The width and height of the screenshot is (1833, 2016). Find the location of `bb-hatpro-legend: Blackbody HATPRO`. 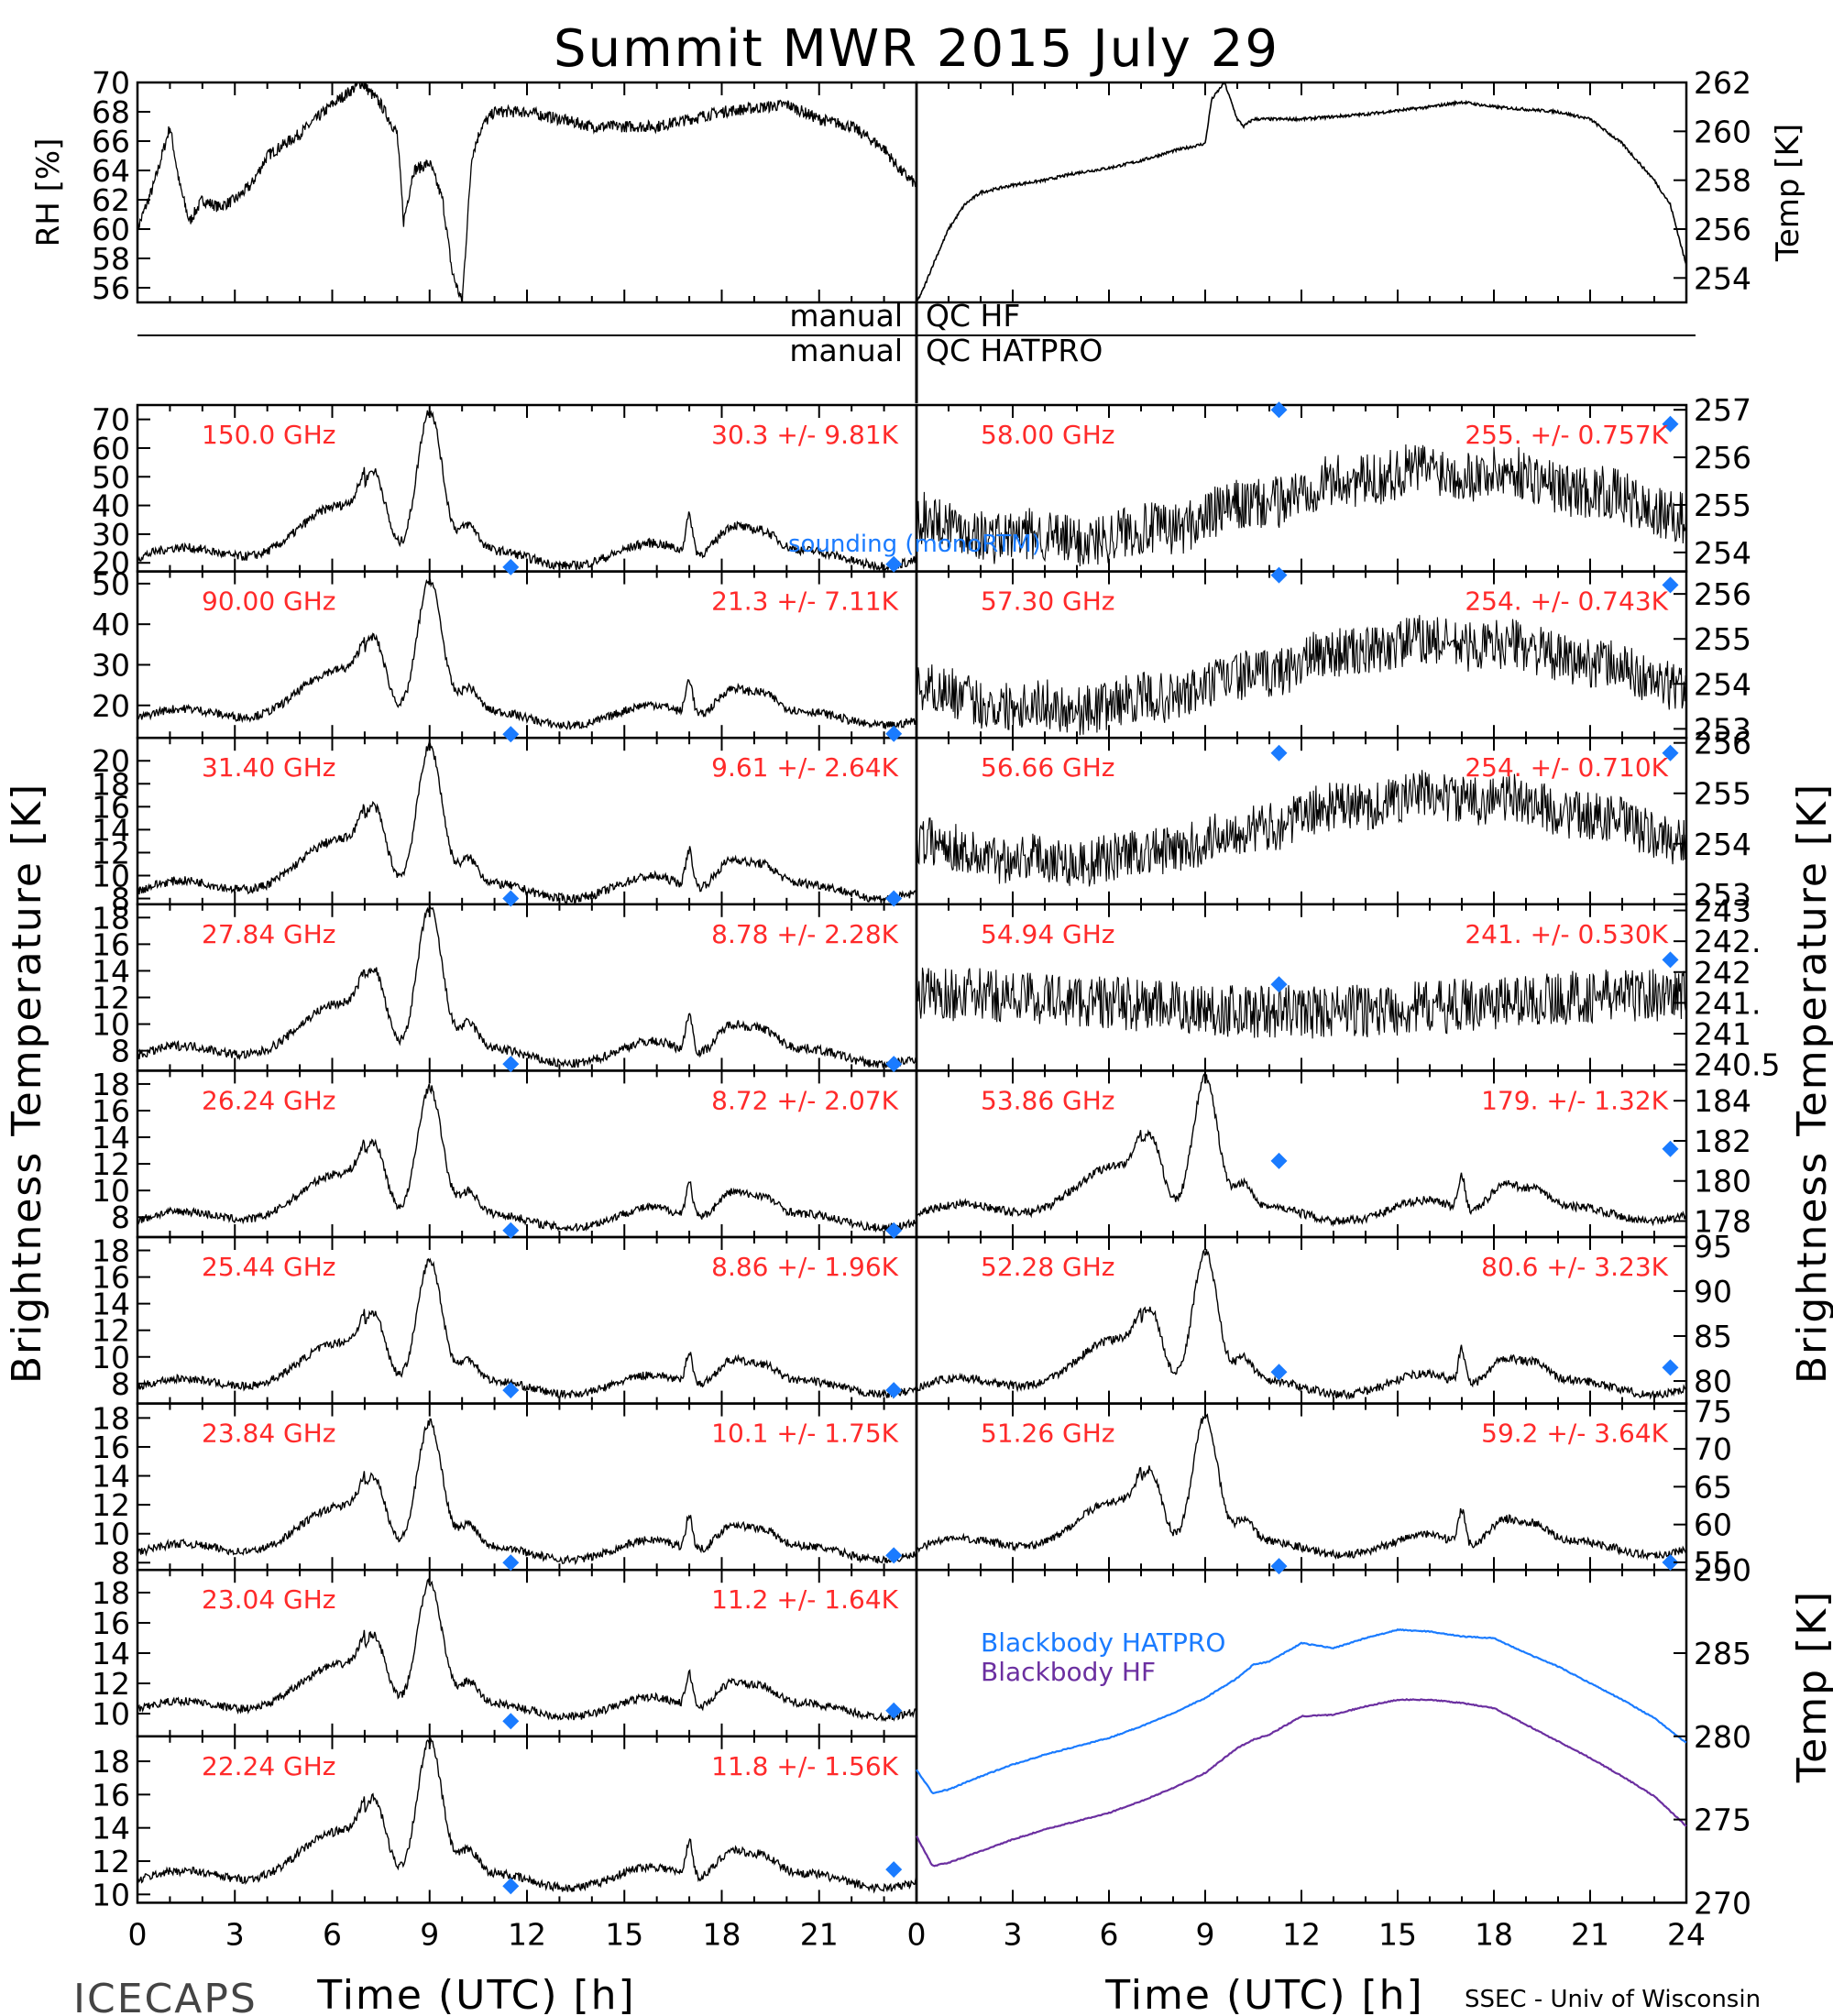

bb-hatpro-legend: Blackbody HATPRO is located at coordinates (1103, 1642).